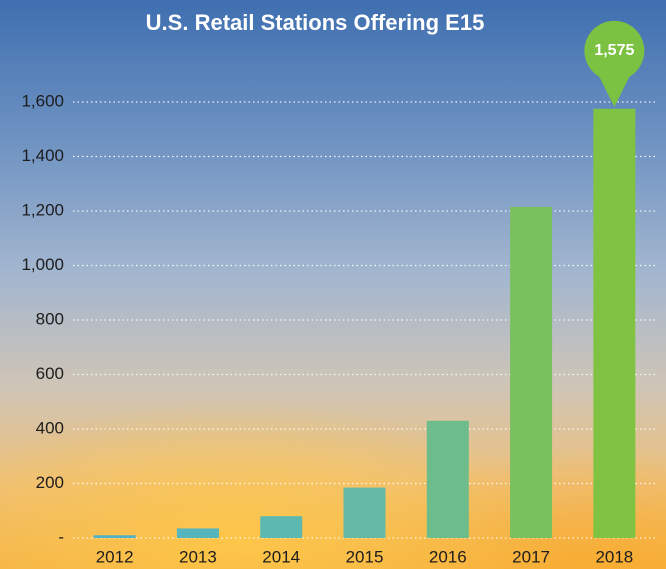 Image resolution: width=666 pixels, height=569 pixels. What do you see at coordinates (614, 63) in the screenshot?
I see `value-label-pin` at bounding box center [614, 63].